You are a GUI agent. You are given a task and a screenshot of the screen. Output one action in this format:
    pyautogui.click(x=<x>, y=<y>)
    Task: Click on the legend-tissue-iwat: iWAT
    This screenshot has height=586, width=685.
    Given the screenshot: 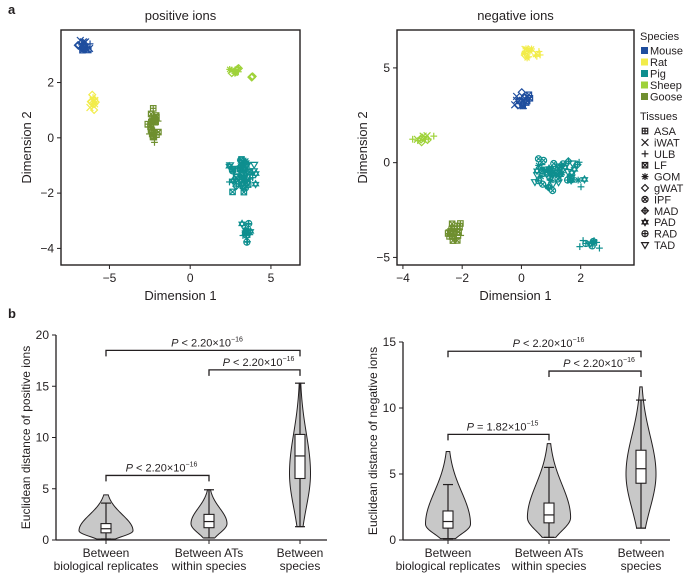 What is the action you would take?
    pyautogui.click(x=667, y=143)
    